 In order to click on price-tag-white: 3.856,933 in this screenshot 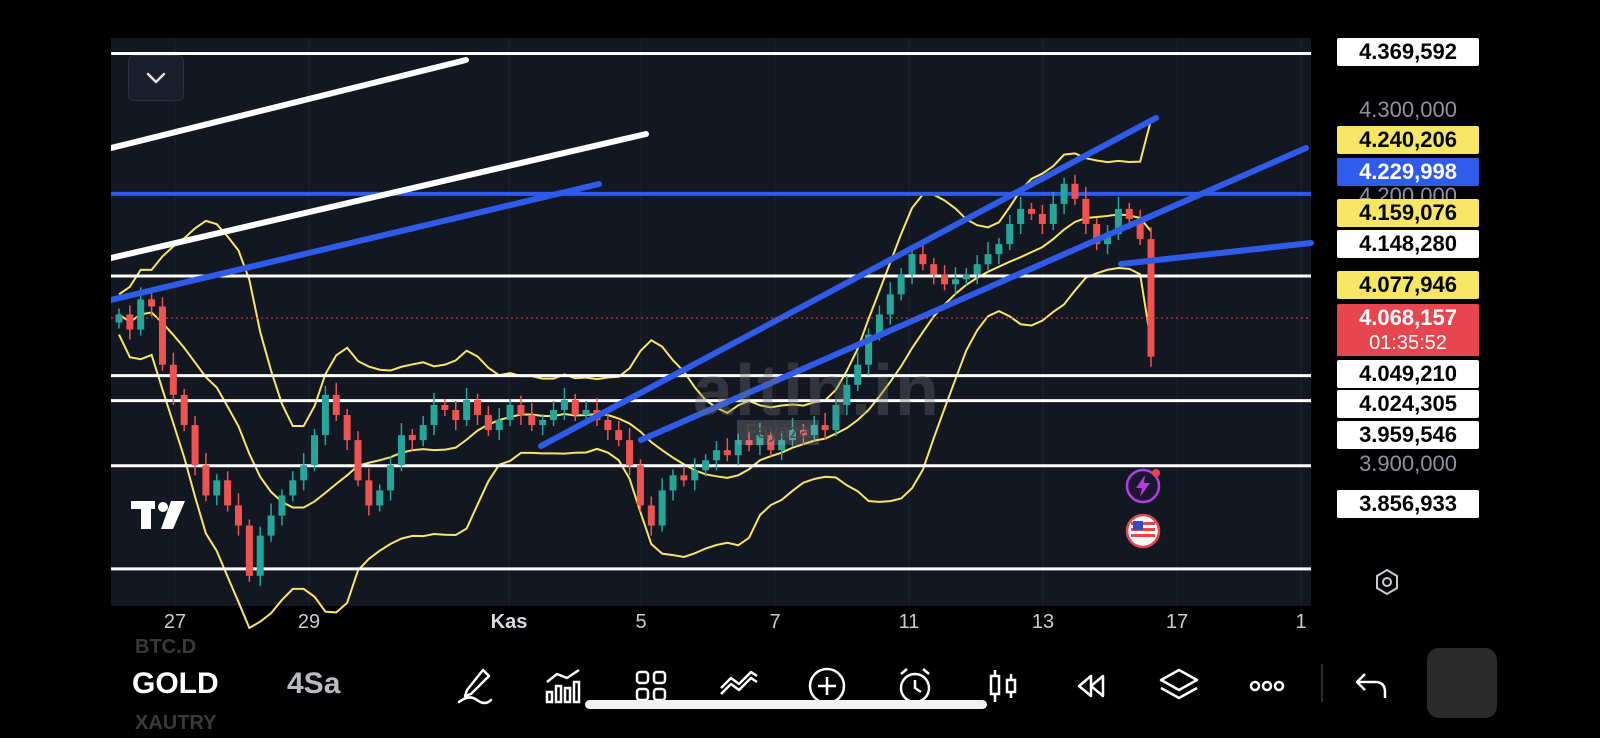, I will do `click(1408, 504)`.